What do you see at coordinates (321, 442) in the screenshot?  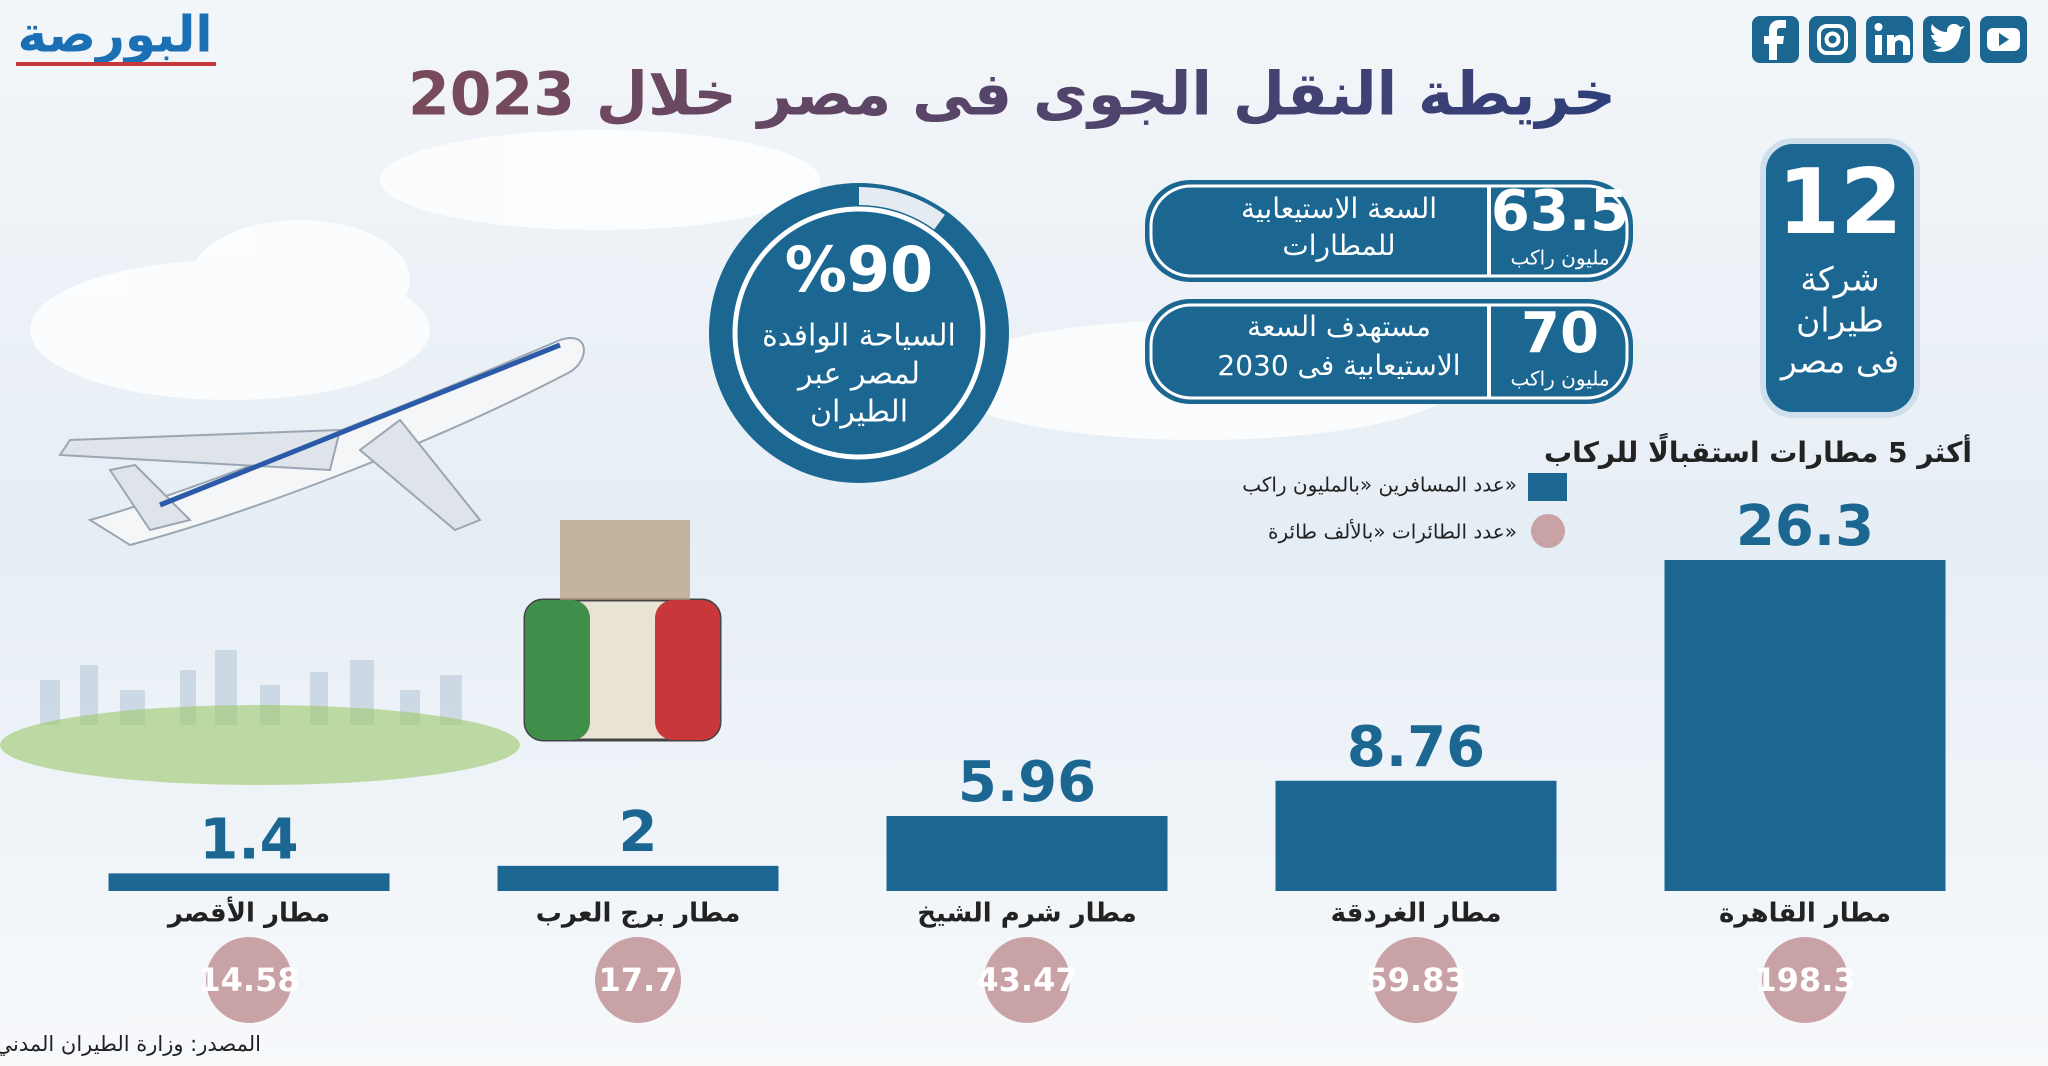 I see `airplane` at bounding box center [321, 442].